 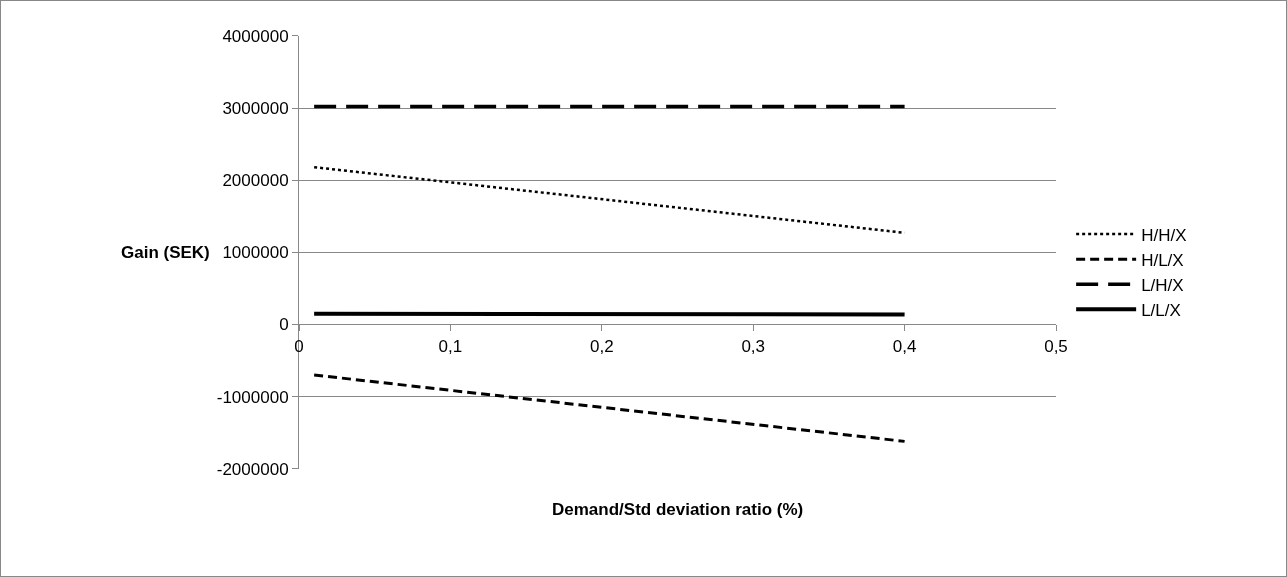 I want to click on legend-label: H/H/X, so click(x=1164, y=235).